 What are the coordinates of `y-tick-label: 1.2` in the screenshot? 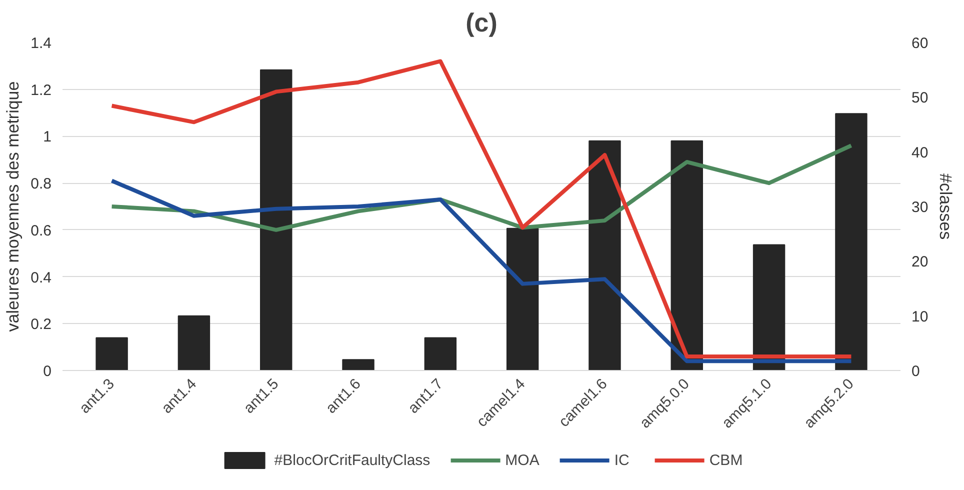 It's located at (41, 90).